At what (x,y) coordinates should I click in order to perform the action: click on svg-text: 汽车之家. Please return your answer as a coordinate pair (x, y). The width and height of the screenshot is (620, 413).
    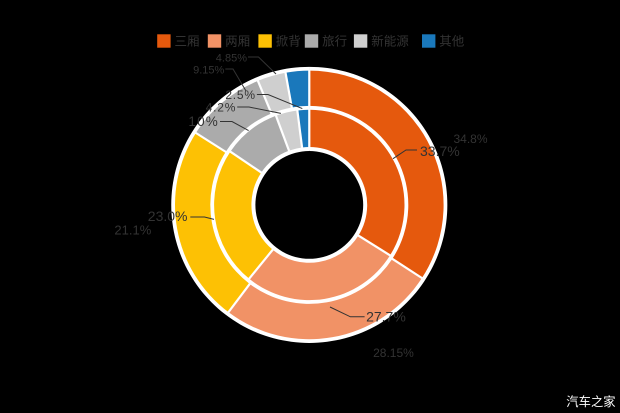
    Looking at the image, I should click on (590, 401).